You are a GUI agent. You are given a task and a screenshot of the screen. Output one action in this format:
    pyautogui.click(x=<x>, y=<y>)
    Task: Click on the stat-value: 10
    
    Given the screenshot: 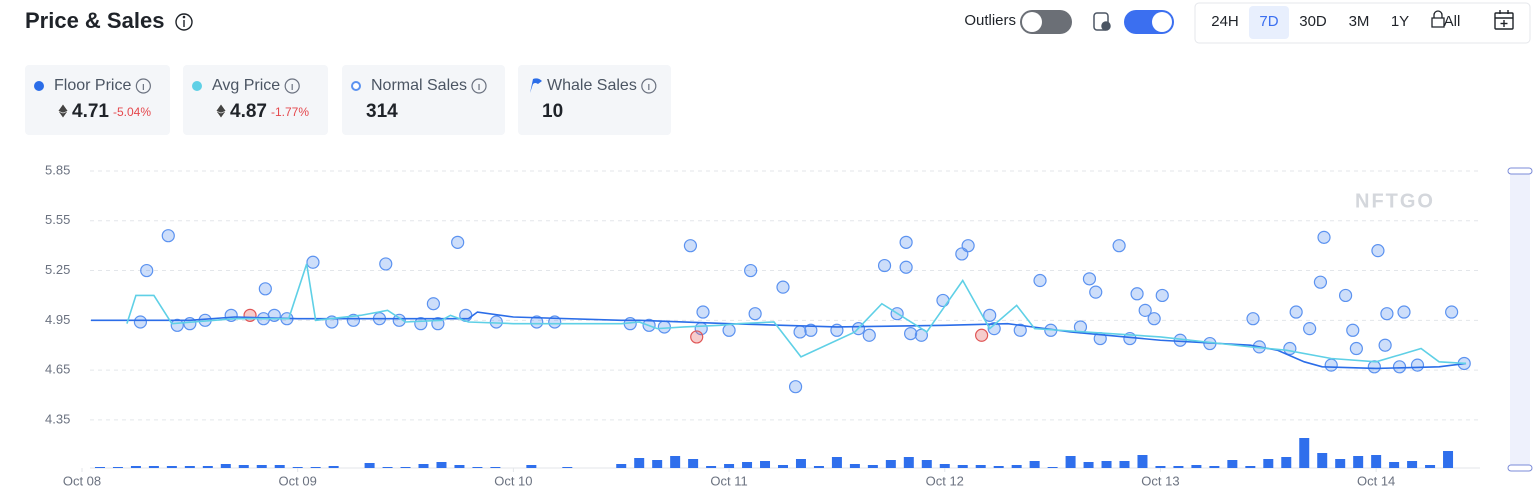 What is the action you would take?
    pyautogui.click(x=552, y=111)
    